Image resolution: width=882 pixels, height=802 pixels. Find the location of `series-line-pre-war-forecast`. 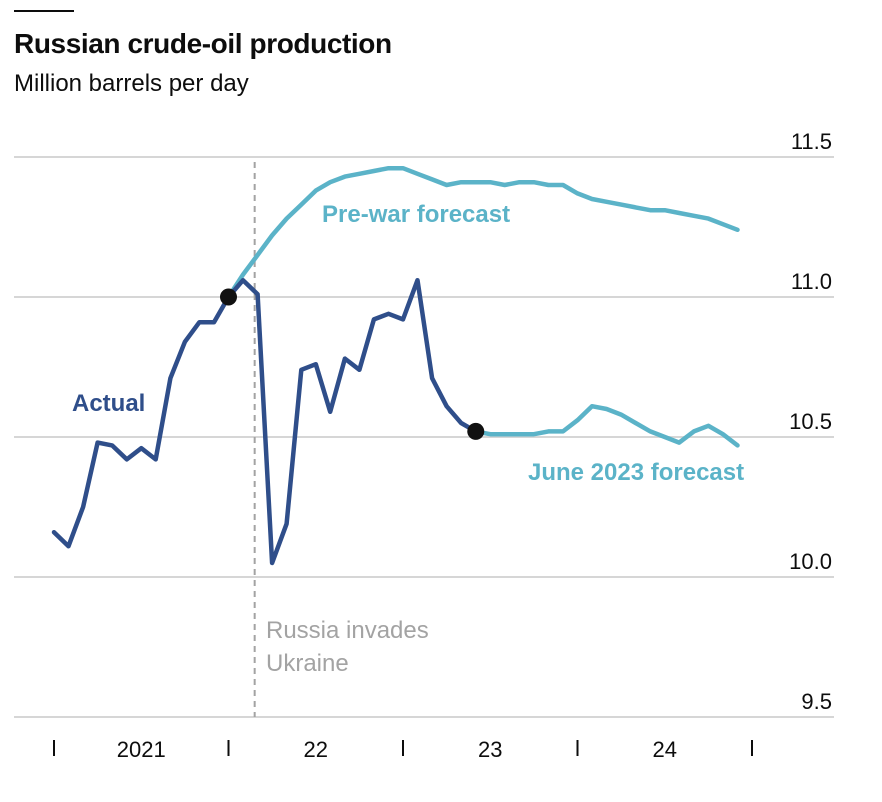

series-line-pre-war-forecast is located at coordinates (483, 232).